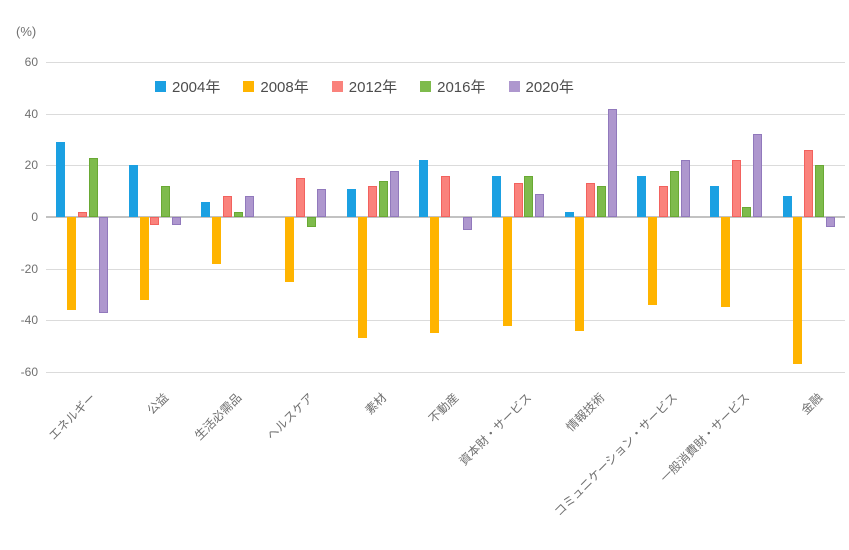 Image resolution: width=849 pixels, height=550 pixels. Describe the element at coordinates (133, 191) in the screenshot. I see `bar-2004年-公益` at that location.